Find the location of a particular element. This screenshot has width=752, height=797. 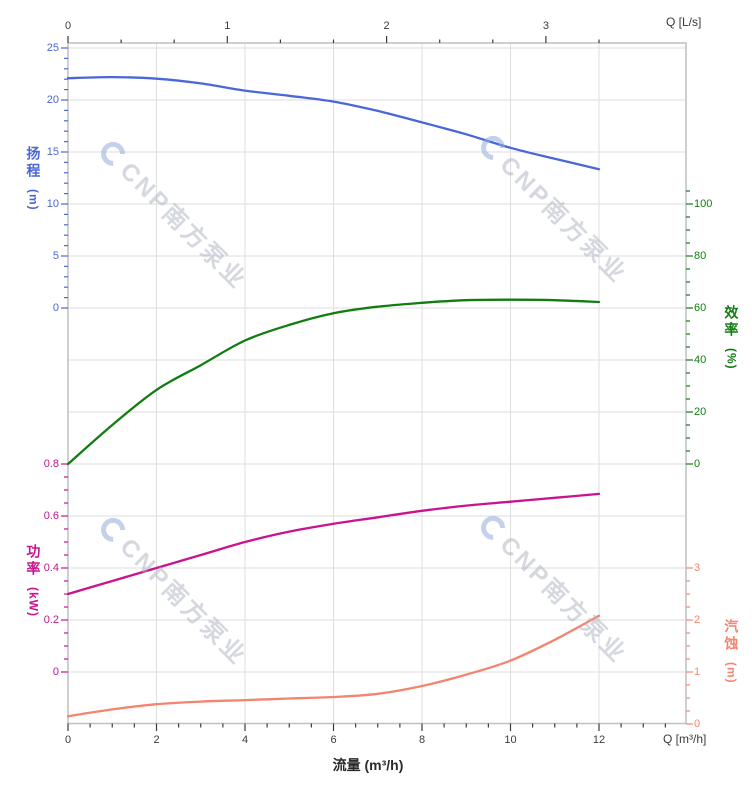

top-axis-unit-label: Q [L/s] is located at coordinates (684, 22).